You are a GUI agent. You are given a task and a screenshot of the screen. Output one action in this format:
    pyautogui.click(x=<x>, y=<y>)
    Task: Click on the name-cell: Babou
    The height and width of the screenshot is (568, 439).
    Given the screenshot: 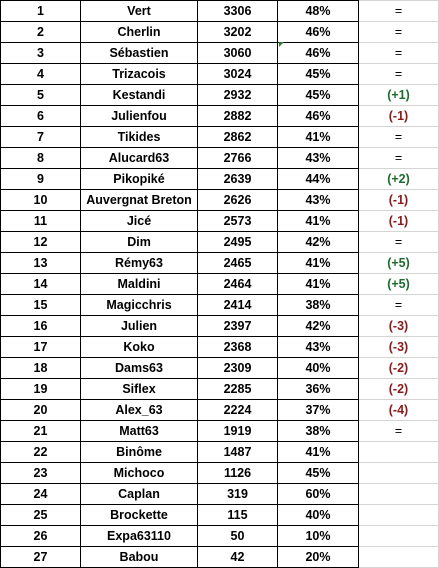 What is the action you would take?
    pyautogui.click(x=139, y=557)
    